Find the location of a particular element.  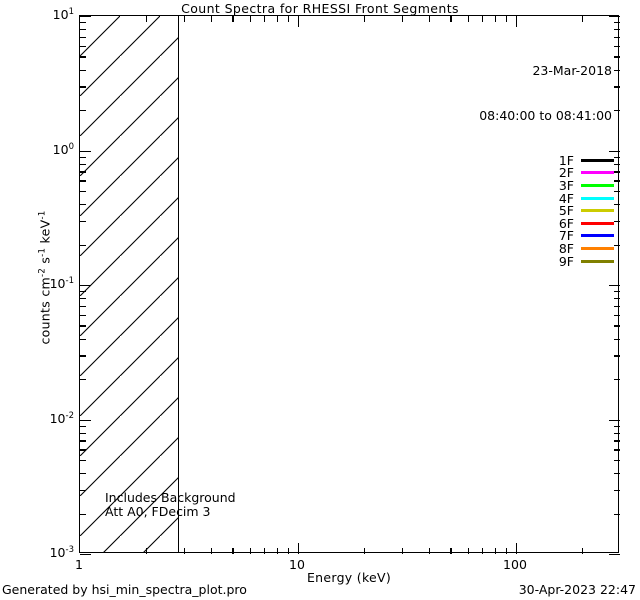

y-axis-title-exp3: -1 is located at coordinates (42, 215).